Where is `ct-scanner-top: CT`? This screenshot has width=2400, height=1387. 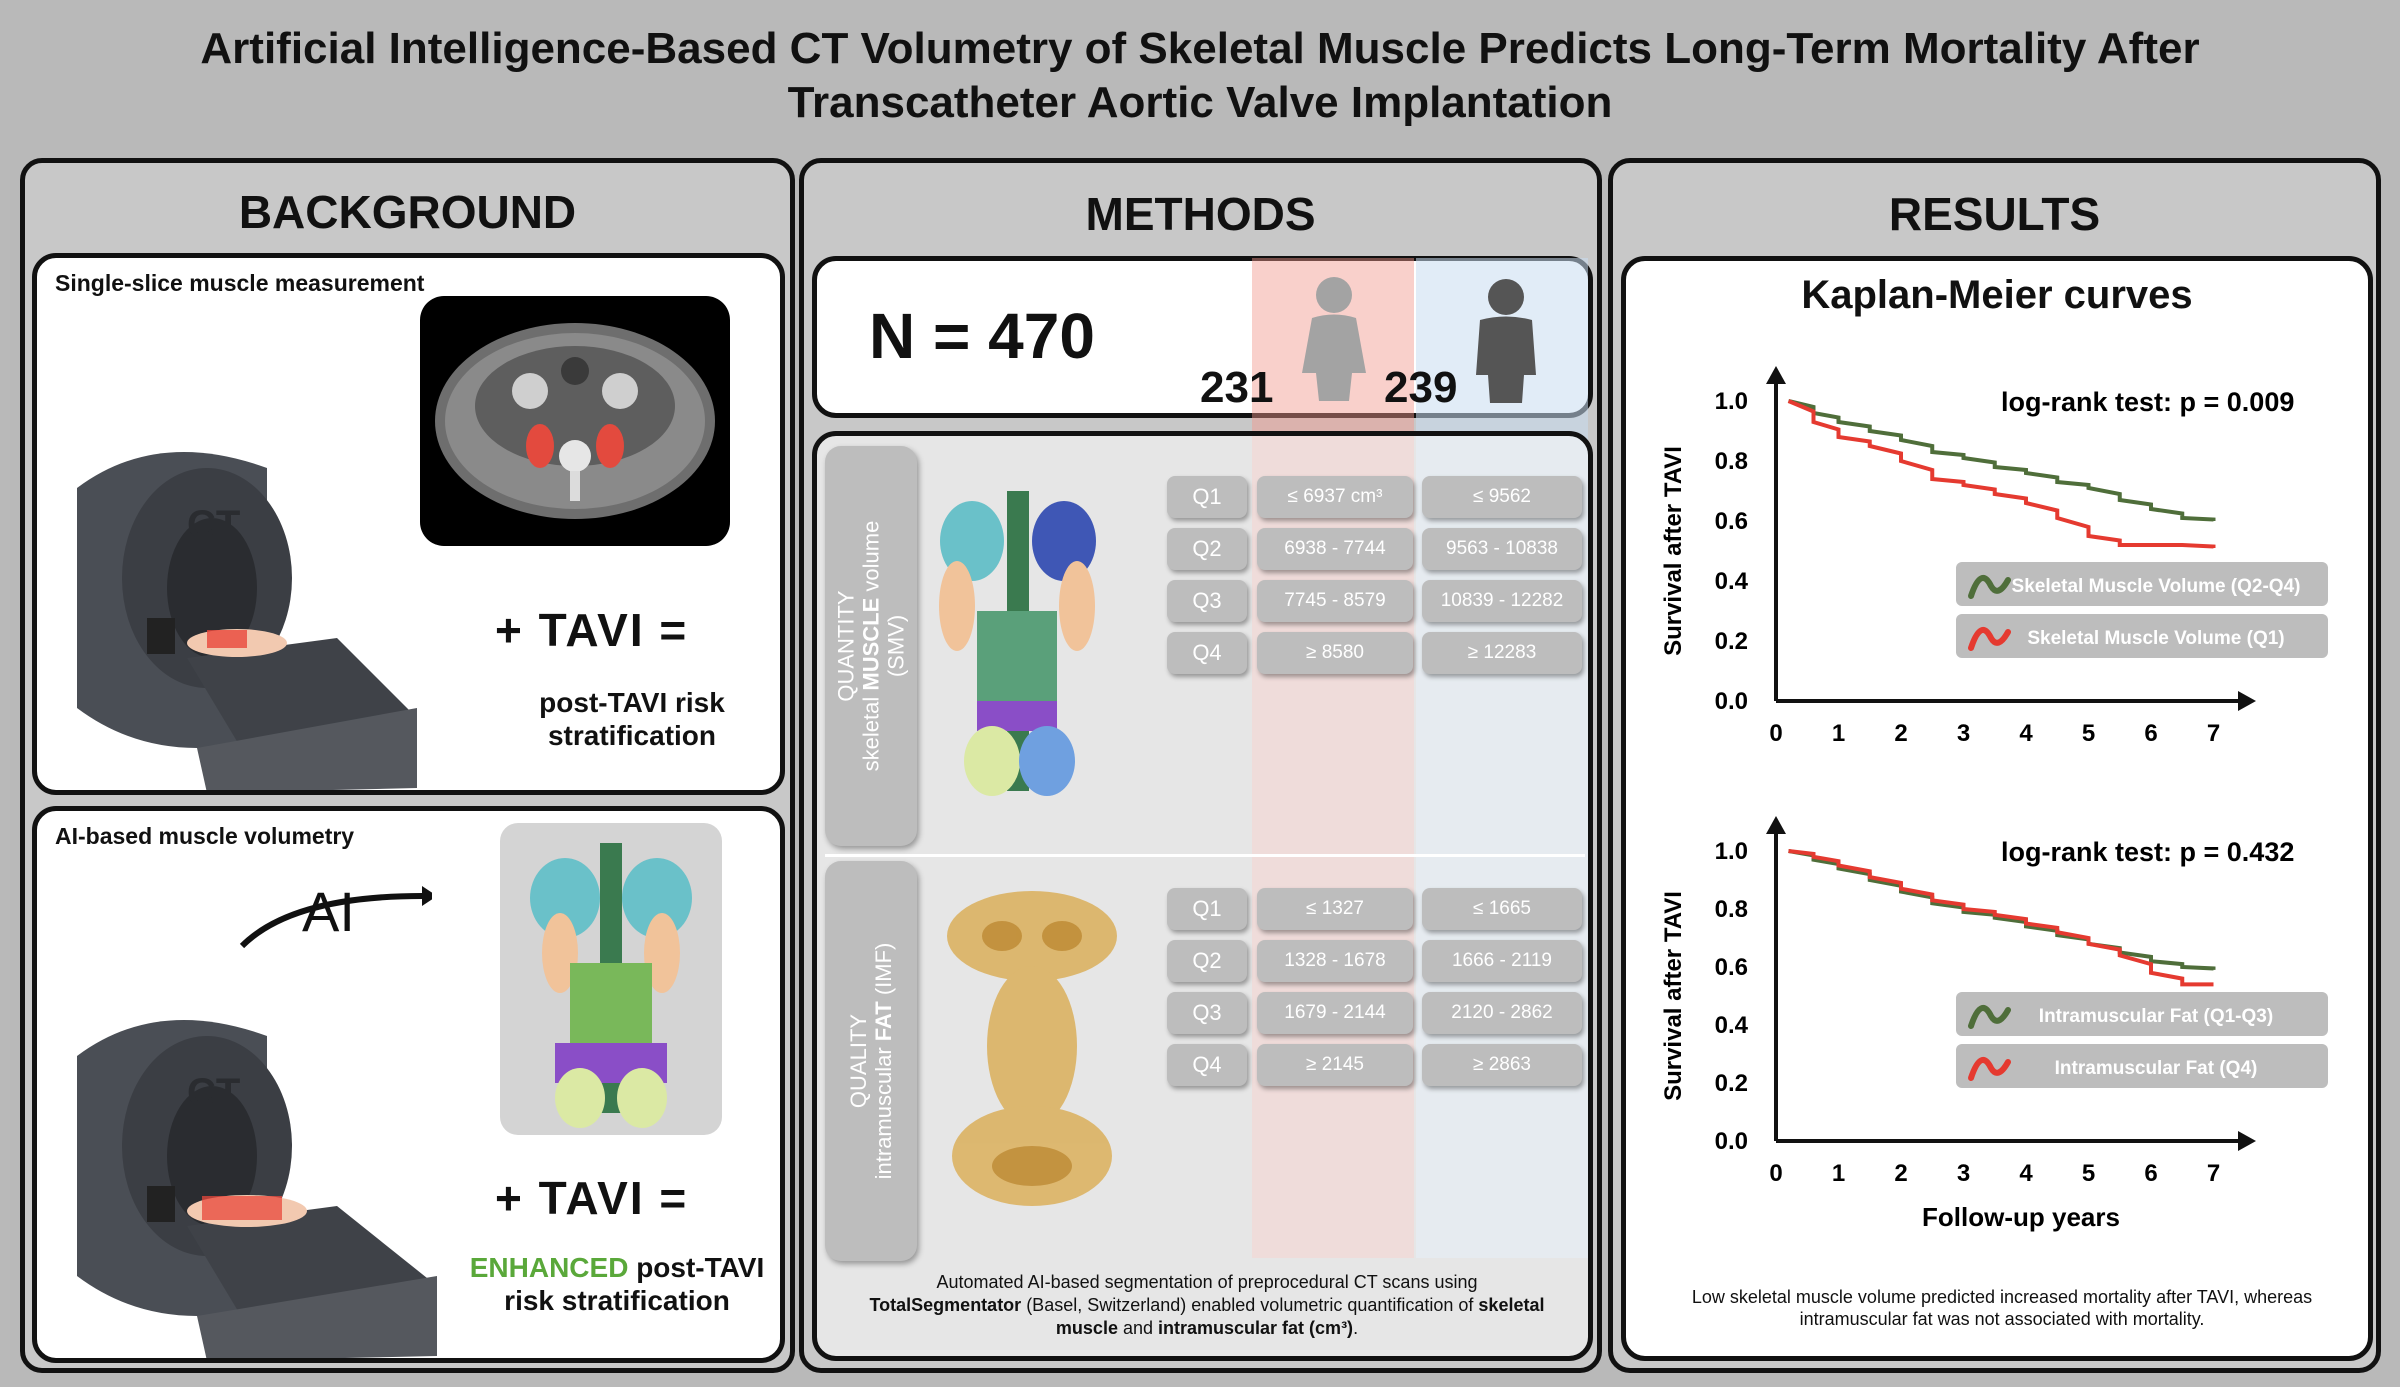 ct-scanner-top: CT is located at coordinates (237, 599).